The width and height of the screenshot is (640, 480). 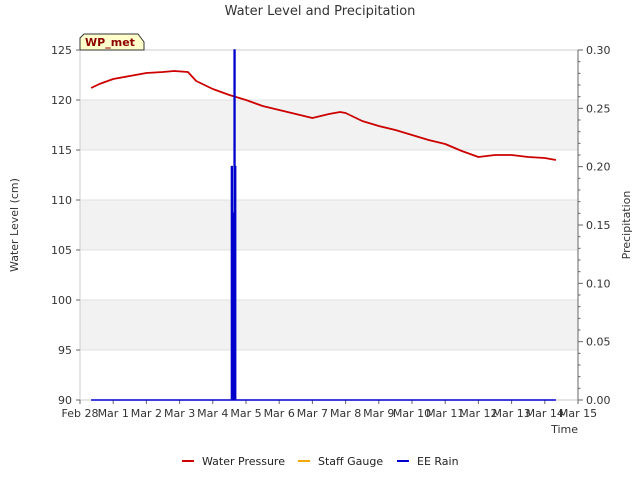 What do you see at coordinates (212, 413) in the screenshot?
I see `x-tick-label: Mar 4` at bounding box center [212, 413].